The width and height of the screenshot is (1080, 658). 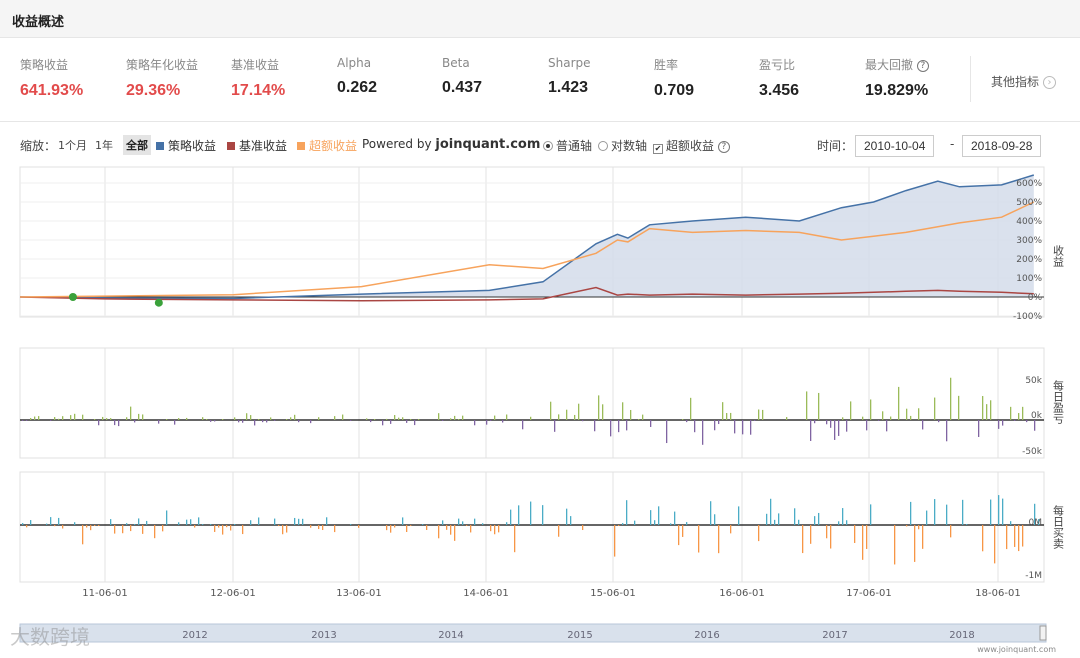 What do you see at coordinates (567, 145) in the screenshot?
I see `normal-axis-radio: 普通轴` at bounding box center [567, 145].